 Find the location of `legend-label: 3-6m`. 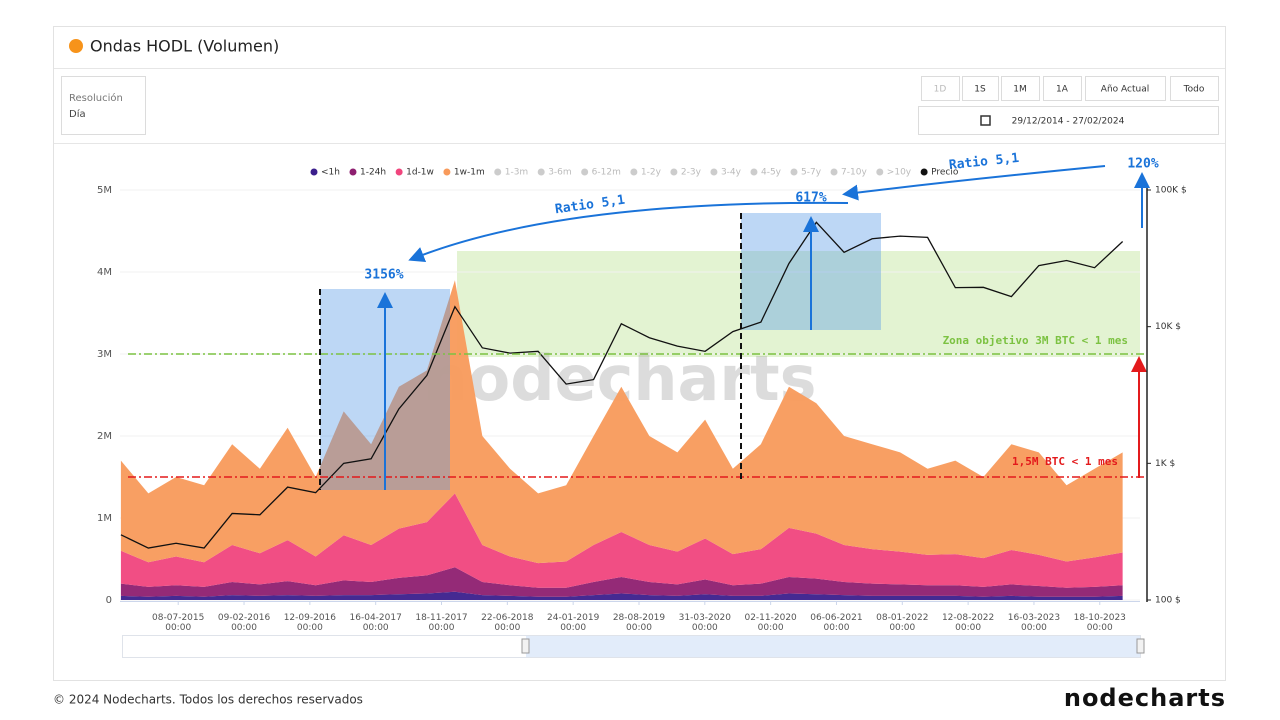

legend-label: 3-6m is located at coordinates (559, 173).